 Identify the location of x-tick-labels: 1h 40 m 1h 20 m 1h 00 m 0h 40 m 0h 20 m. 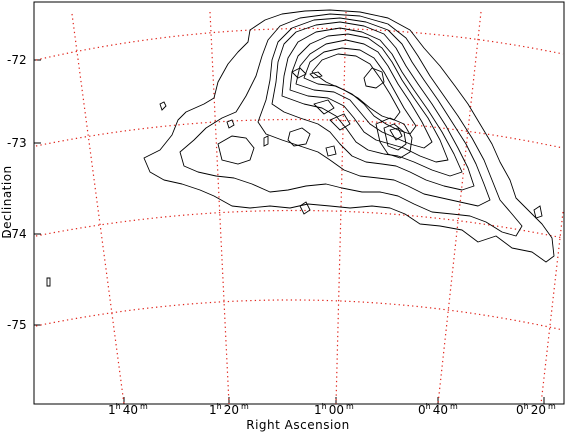
(332, 409).